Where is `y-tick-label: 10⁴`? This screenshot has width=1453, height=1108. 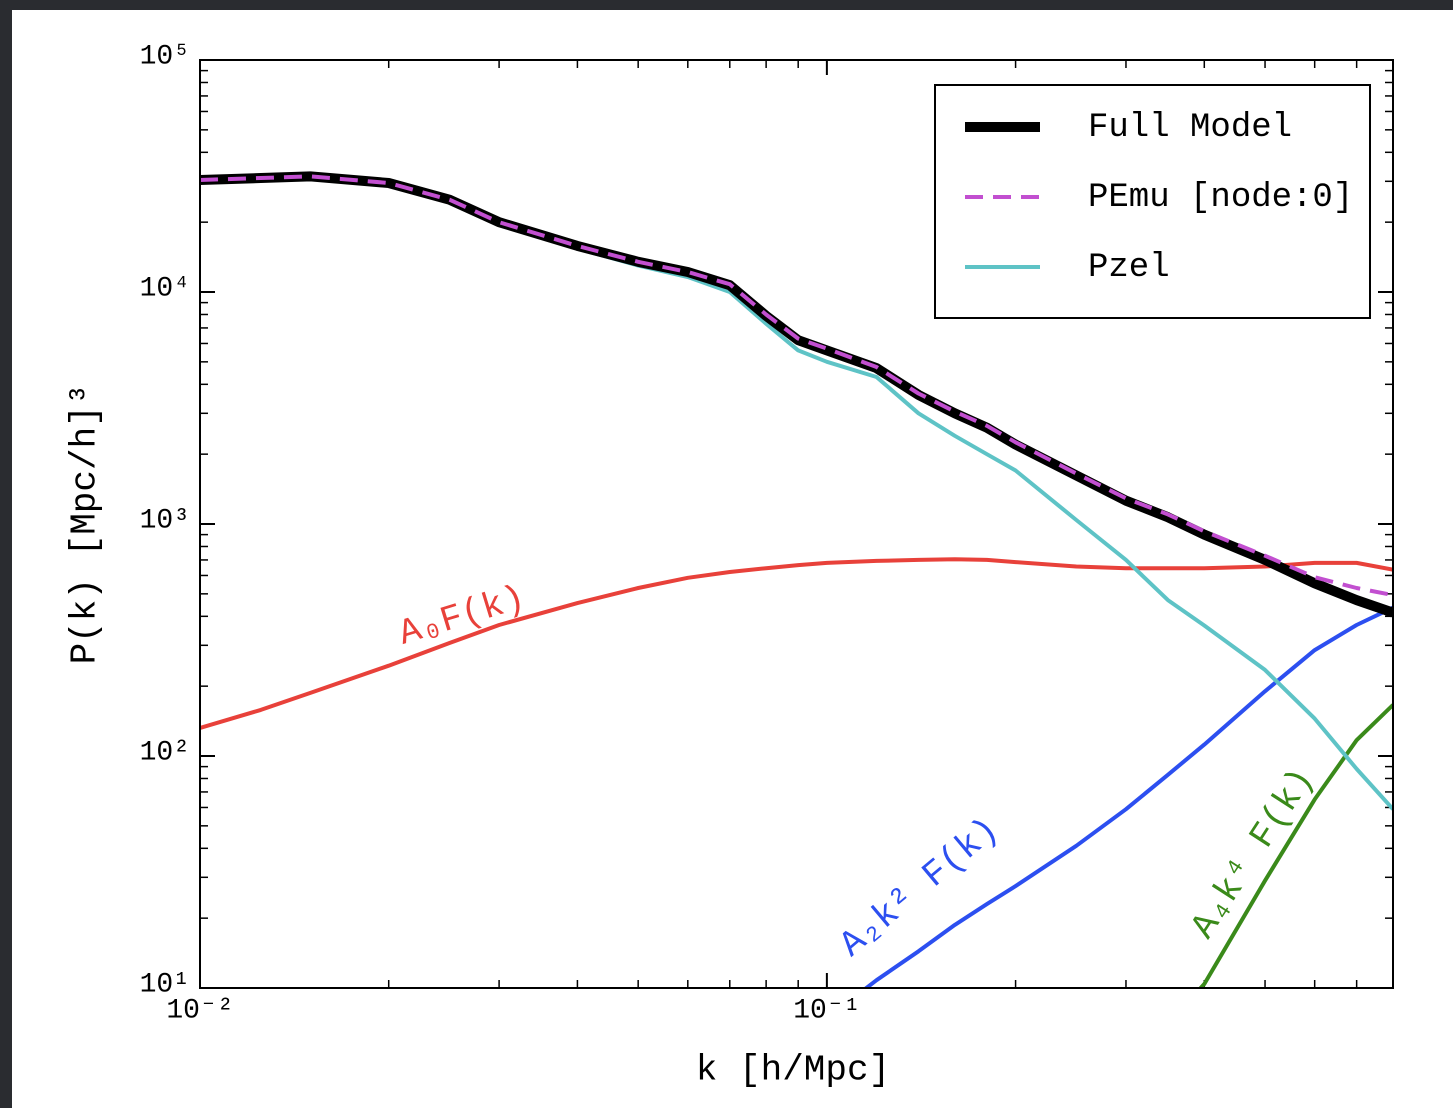
y-tick-label: 10⁴ is located at coordinates (165, 288).